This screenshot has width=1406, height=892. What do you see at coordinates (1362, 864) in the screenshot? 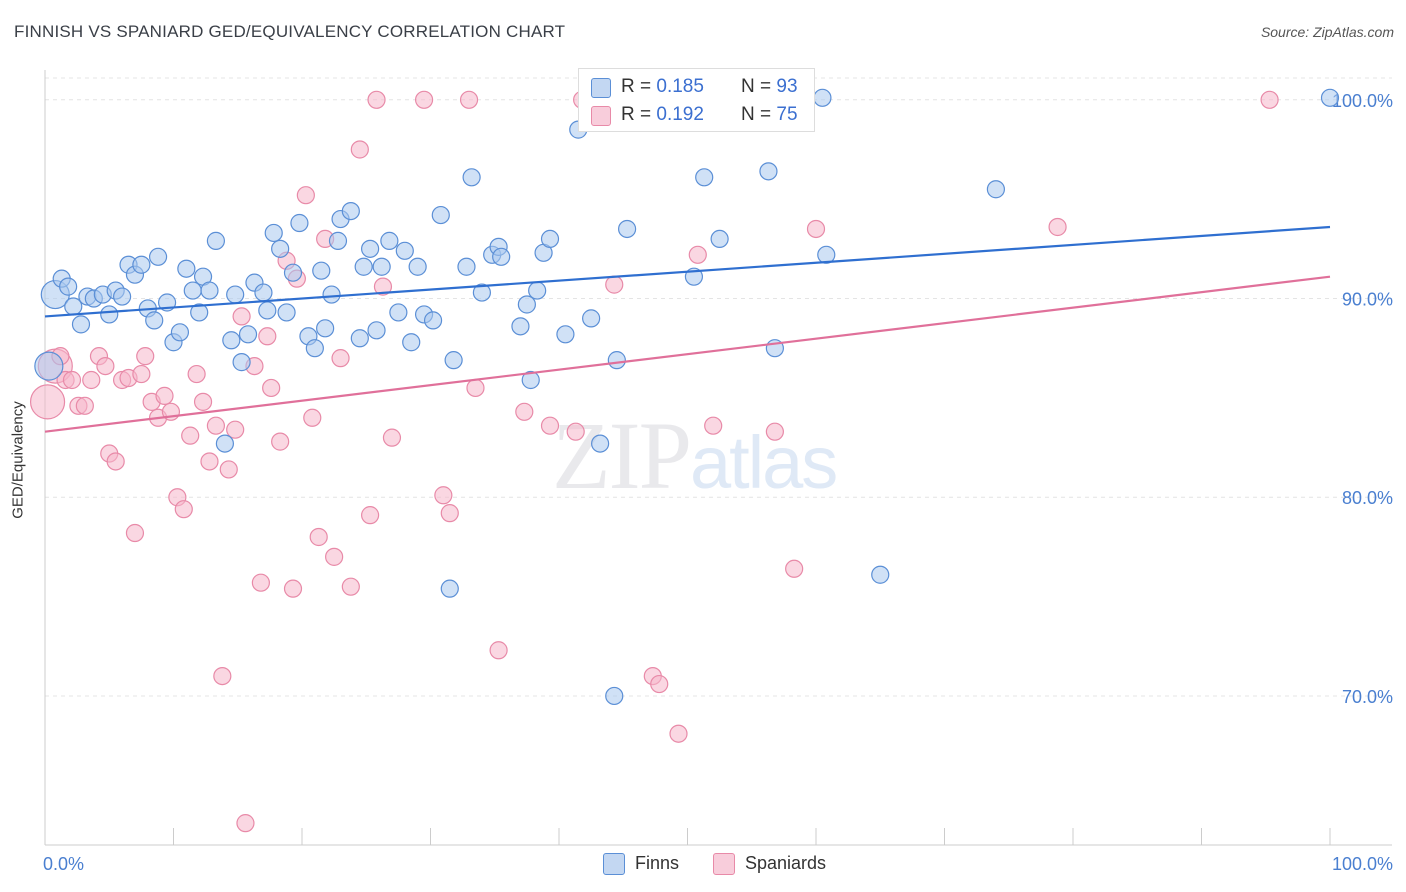
I see `x-tick-label: 100.0%` at bounding box center [1362, 864].